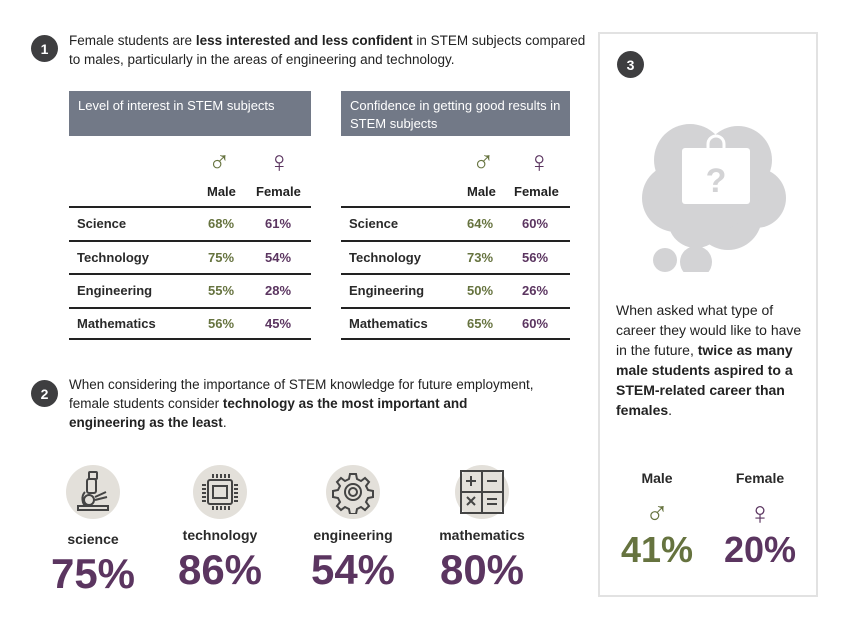 This screenshot has height=631, width=850. What do you see at coordinates (220, 492) in the screenshot?
I see `chip-icon` at bounding box center [220, 492].